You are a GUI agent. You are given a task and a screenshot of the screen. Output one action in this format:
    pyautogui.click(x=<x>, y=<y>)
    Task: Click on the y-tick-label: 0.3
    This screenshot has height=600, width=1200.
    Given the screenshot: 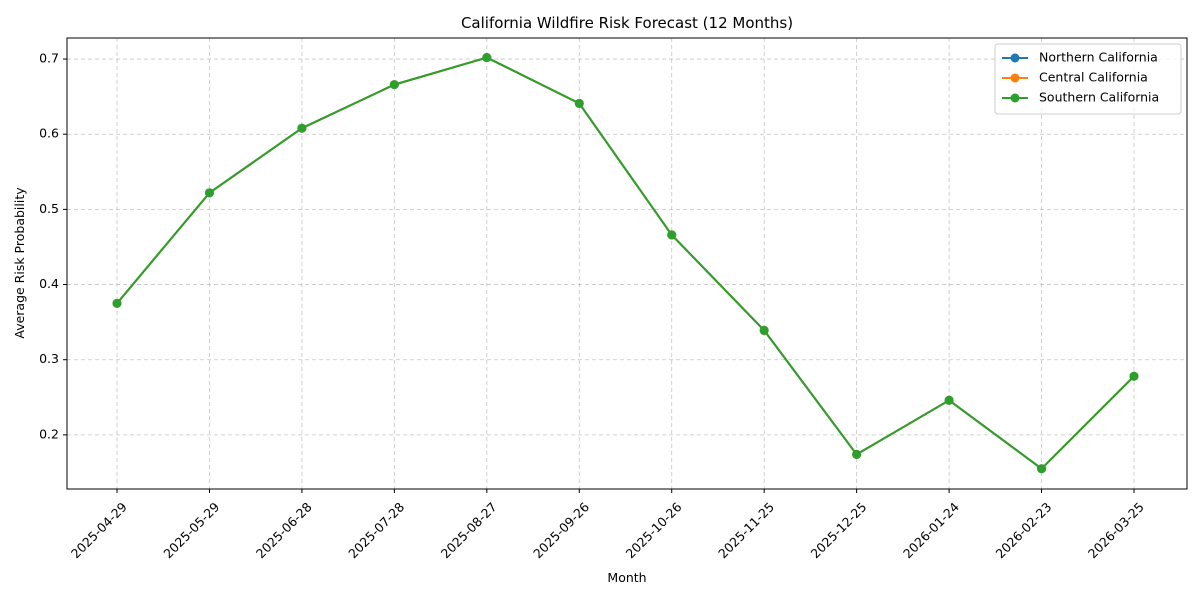 What is the action you would take?
    pyautogui.click(x=49, y=358)
    